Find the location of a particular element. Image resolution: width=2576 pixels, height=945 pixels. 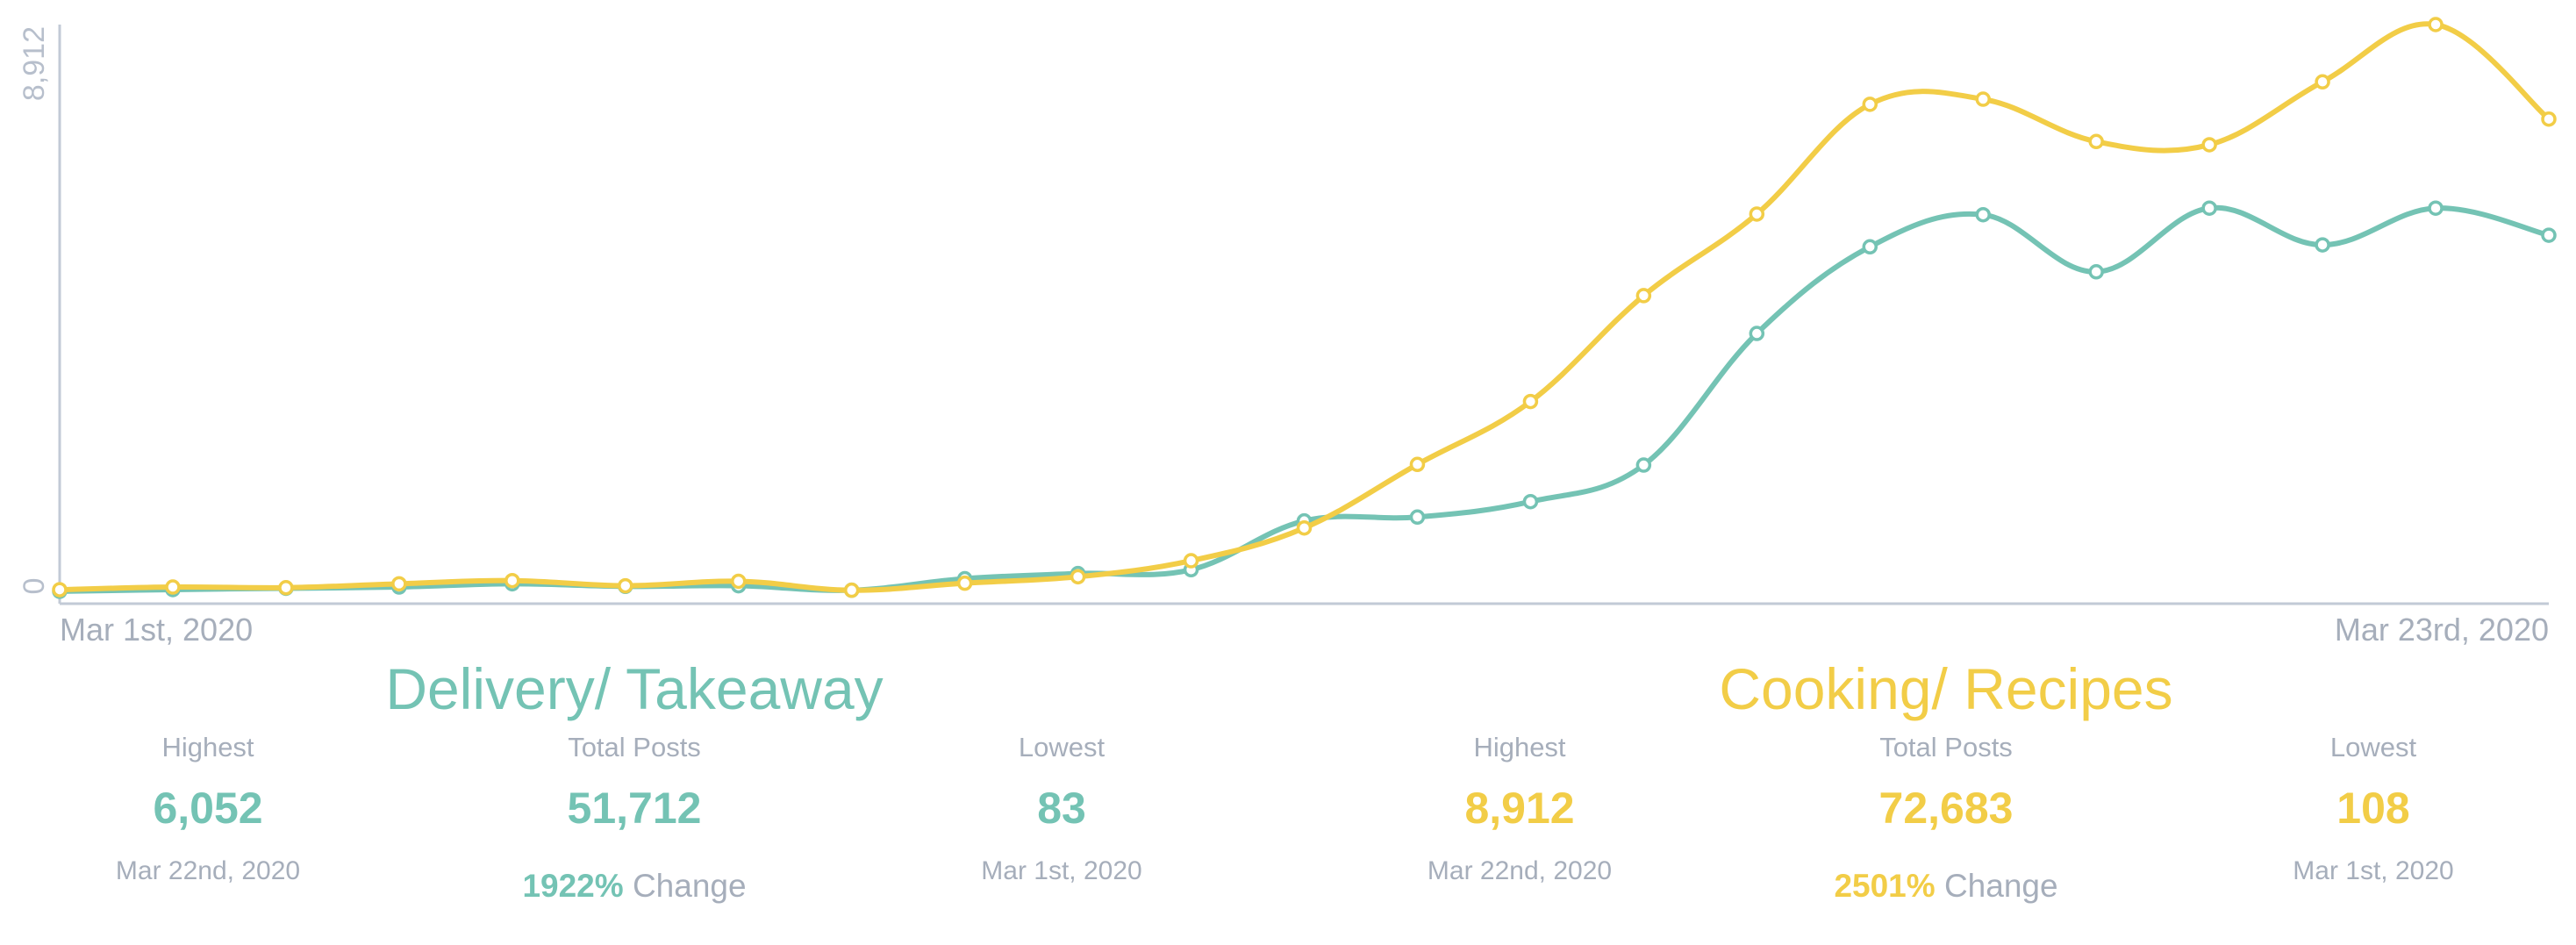

cooking-highest-value: 8,912 is located at coordinates (1519, 808).